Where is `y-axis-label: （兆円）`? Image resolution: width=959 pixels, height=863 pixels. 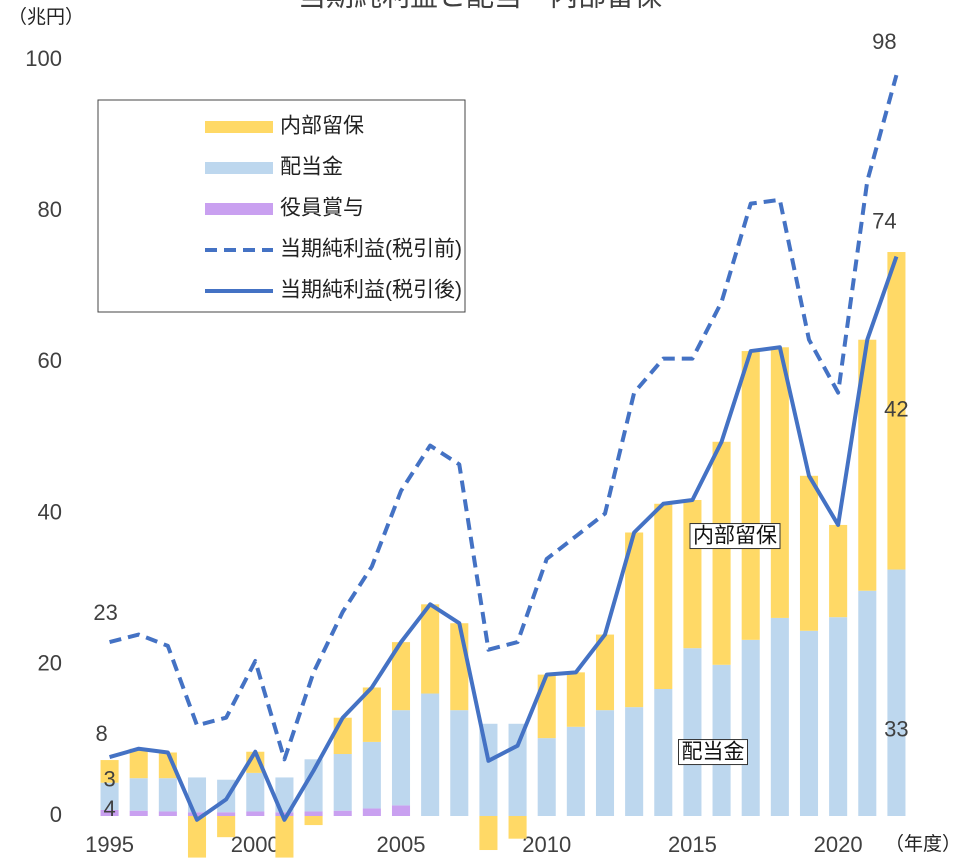 y-axis-label: （兆円） is located at coordinates (46, 17).